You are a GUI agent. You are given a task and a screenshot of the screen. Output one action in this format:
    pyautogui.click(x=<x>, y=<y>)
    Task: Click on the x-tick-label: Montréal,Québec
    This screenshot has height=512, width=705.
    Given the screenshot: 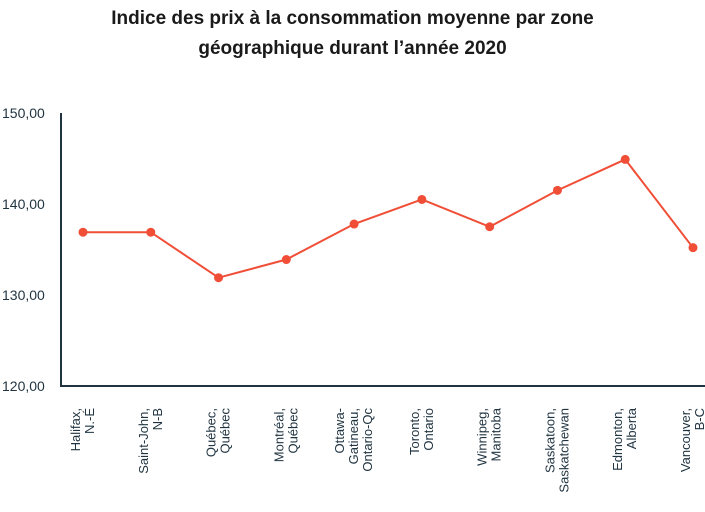 What is the action you would take?
    pyautogui.click(x=285, y=435)
    